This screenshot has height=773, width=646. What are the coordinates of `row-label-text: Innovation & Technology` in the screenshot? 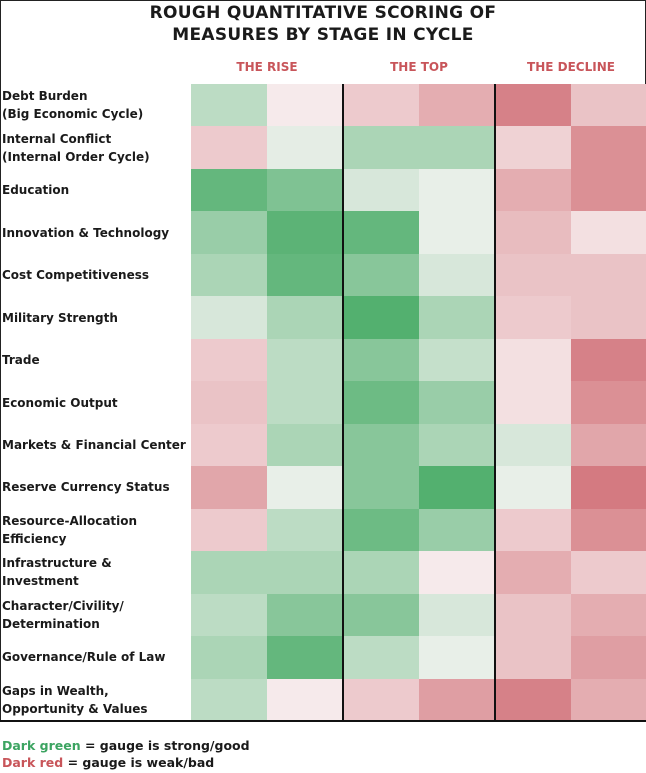 It's located at (86, 232).